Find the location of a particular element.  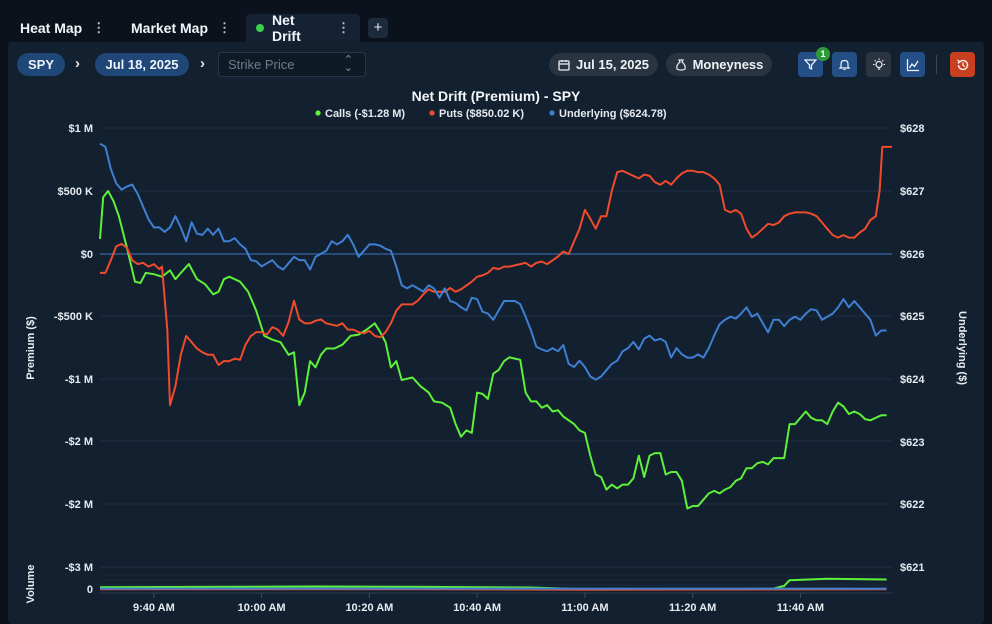

bell-icon is located at coordinates (844, 65).